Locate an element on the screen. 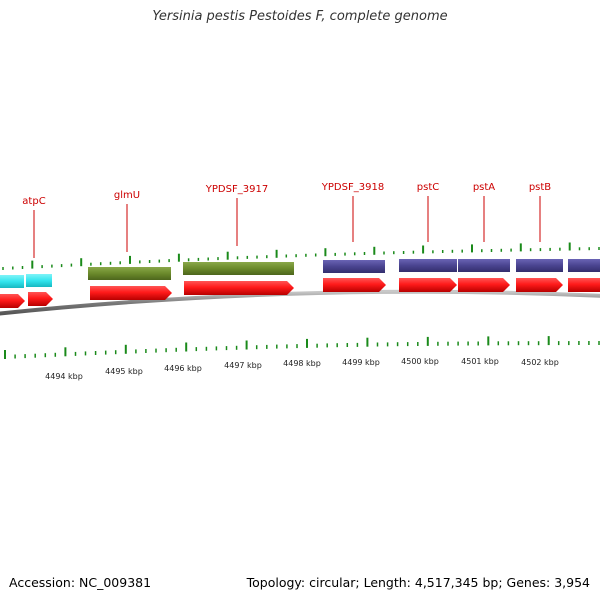  upper-tick-row is located at coordinates (301, 256).